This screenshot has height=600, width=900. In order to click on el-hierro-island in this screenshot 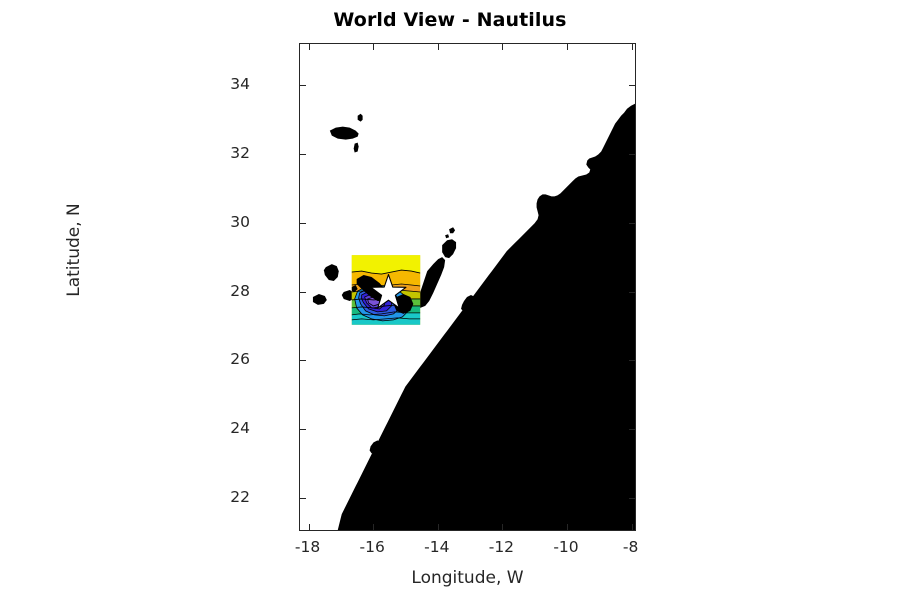, I will do `click(319, 299)`.